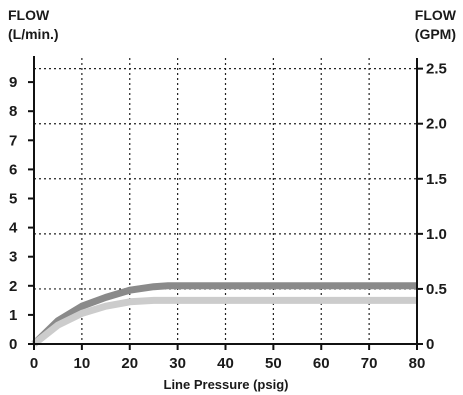 The image size is (463, 395). What do you see at coordinates (321, 363) in the screenshot?
I see `x-tick-label: 60` at bounding box center [321, 363].